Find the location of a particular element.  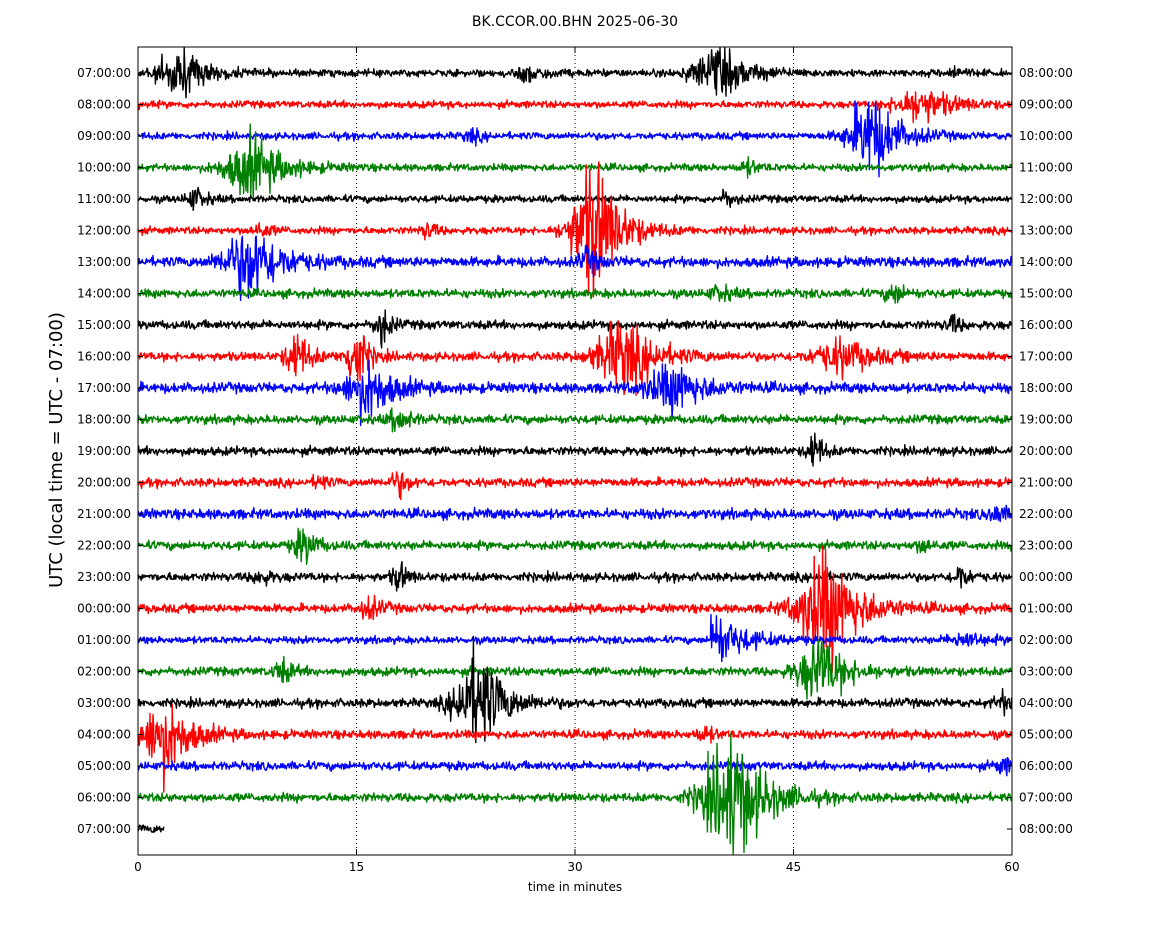

row-time-label-right: 04:00:00 is located at coordinates (1046, 703).